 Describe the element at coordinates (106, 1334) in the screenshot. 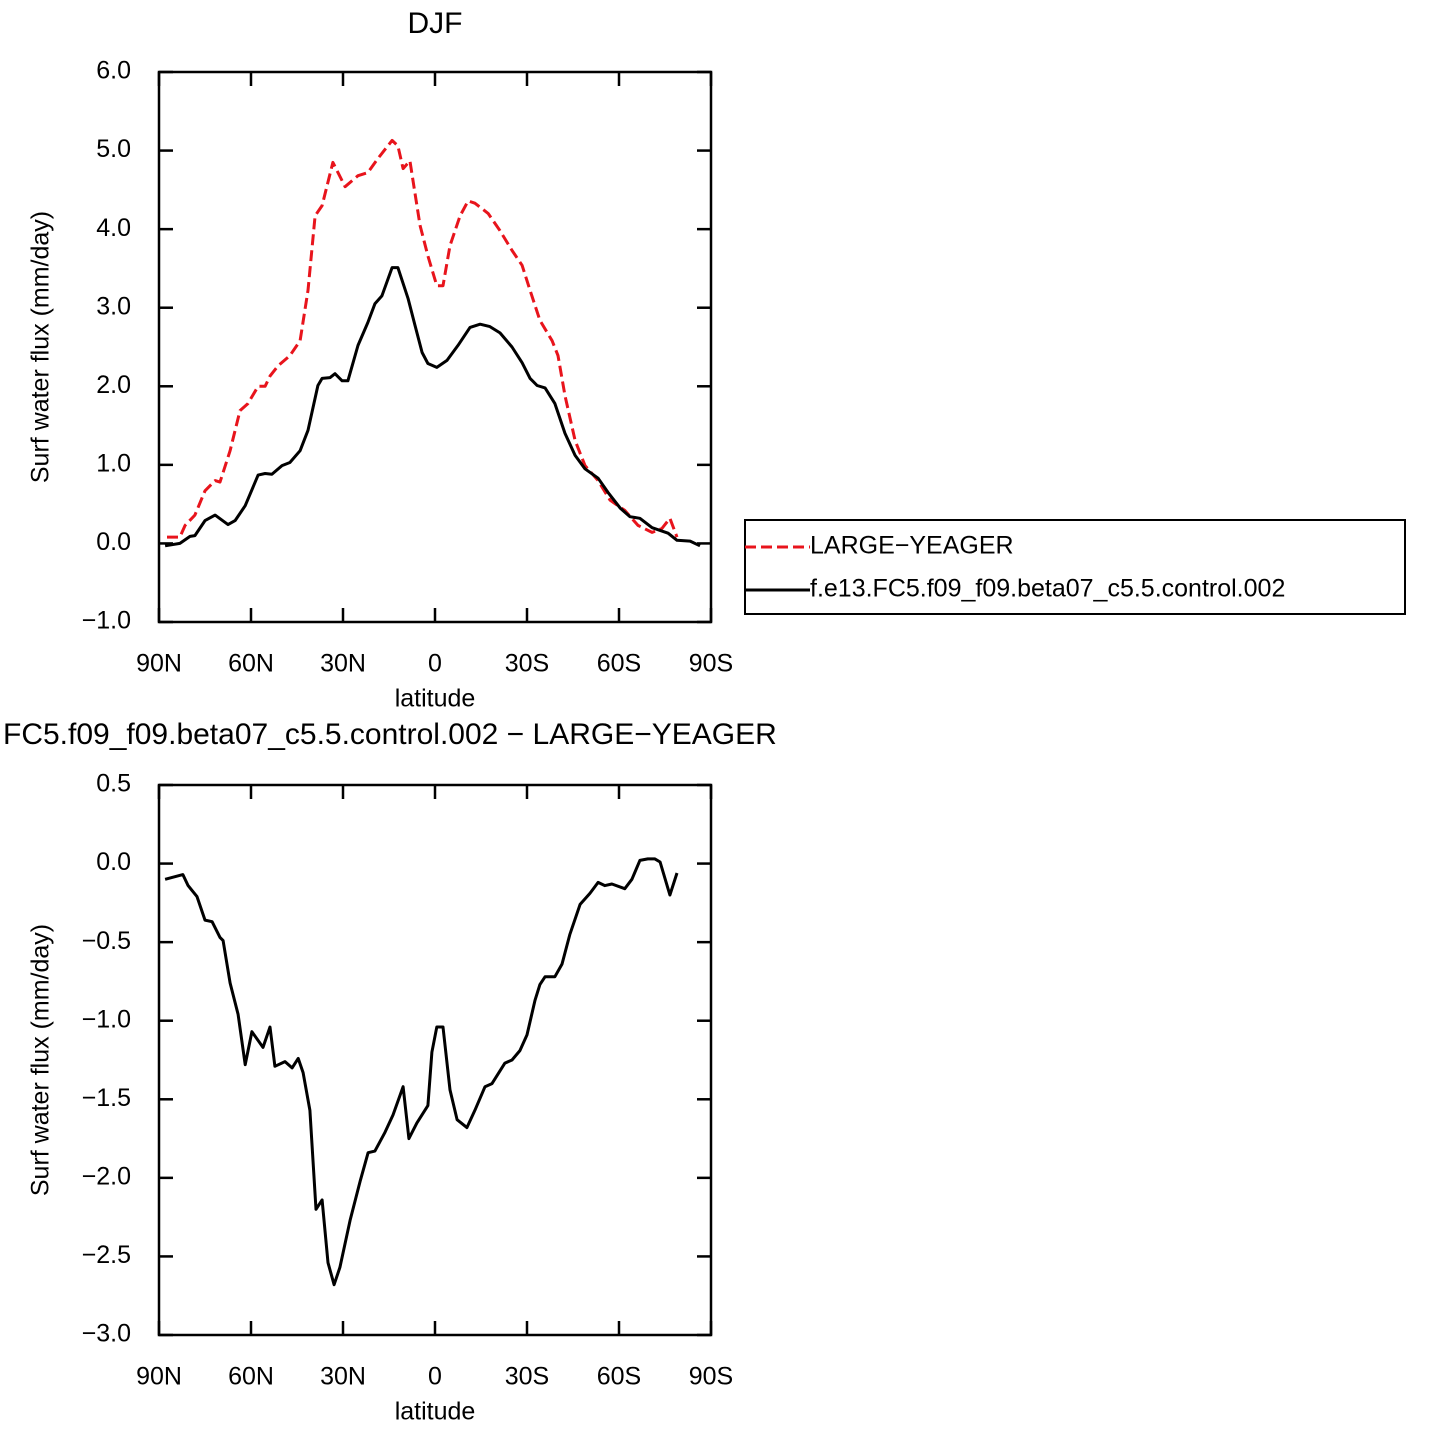

I see `y-tick-label: −3.0` at that location.